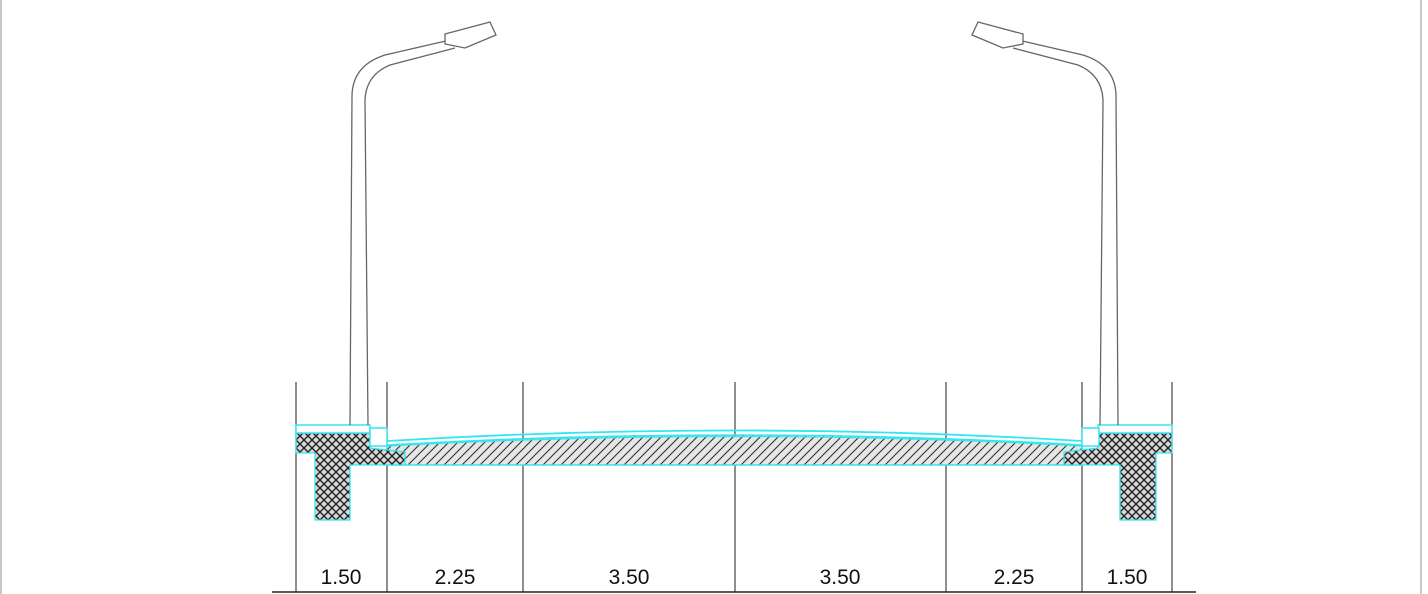 The width and height of the screenshot is (1428, 594). Describe the element at coordinates (1127, 577) in the screenshot. I see `dimension-label-right-sidewalk: 1.50` at that location.